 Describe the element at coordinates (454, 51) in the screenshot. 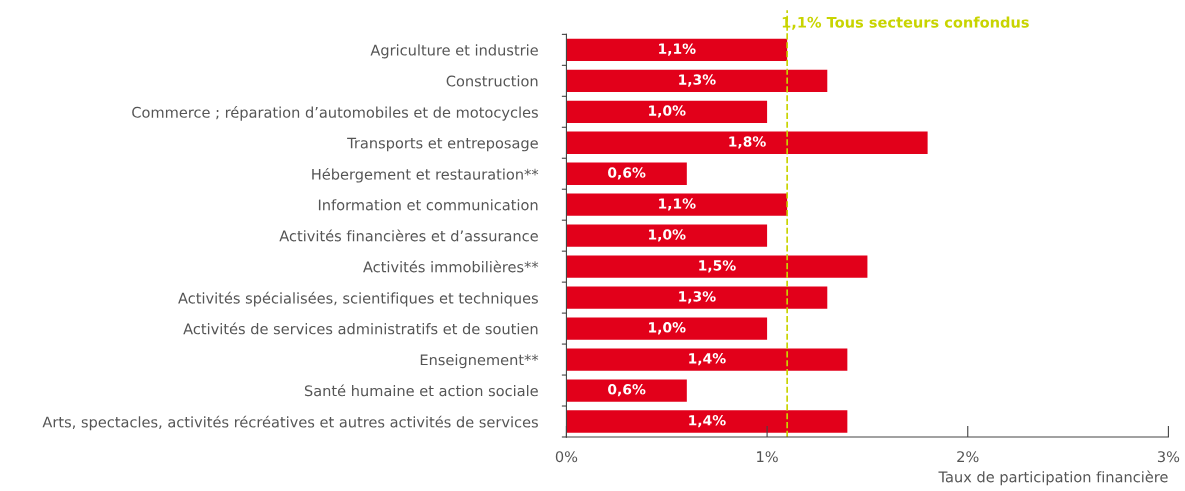

I see `y-tick-label: Agriculture et industrie` at that location.